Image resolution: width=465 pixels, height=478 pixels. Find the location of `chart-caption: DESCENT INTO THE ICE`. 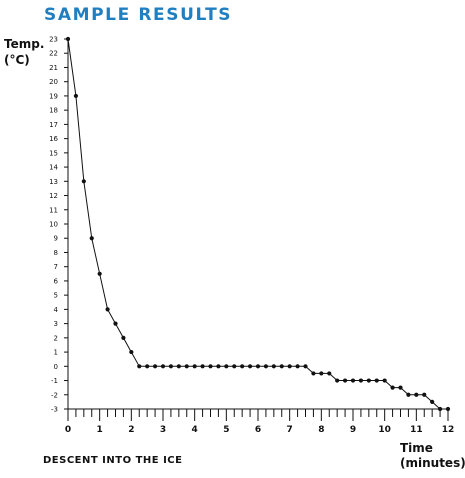

chart-caption: DESCENT INTO THE ICE is located at coordinates (113, 460).